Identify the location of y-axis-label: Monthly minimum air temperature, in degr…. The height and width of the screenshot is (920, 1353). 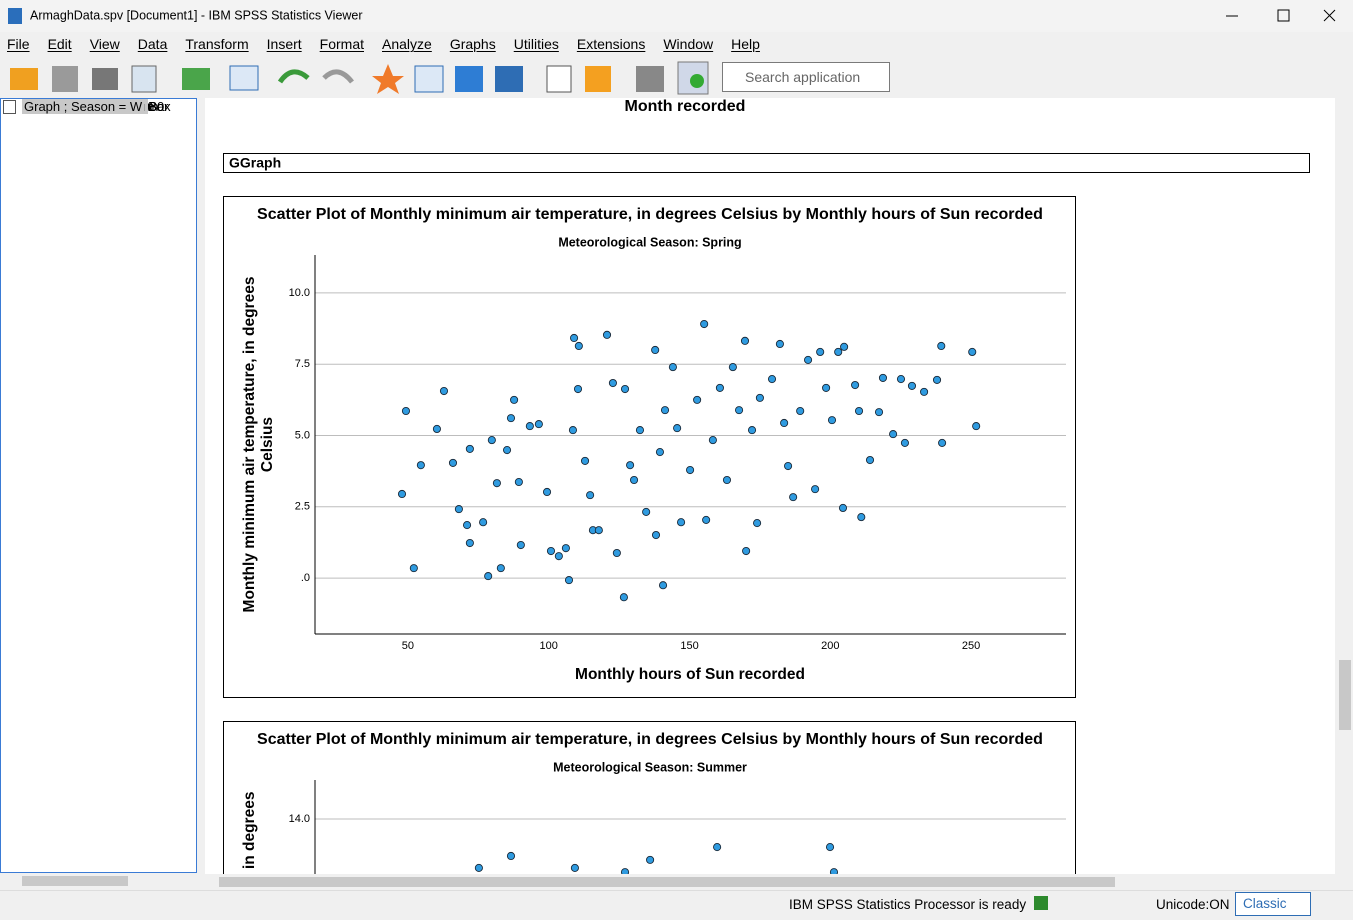
(249, 833).